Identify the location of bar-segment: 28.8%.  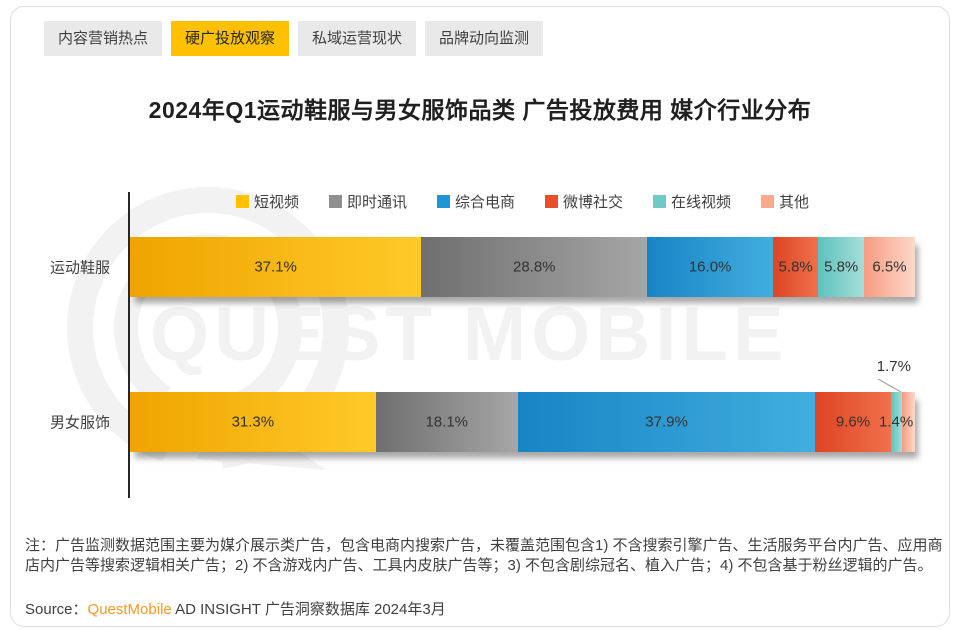
(534, 267).